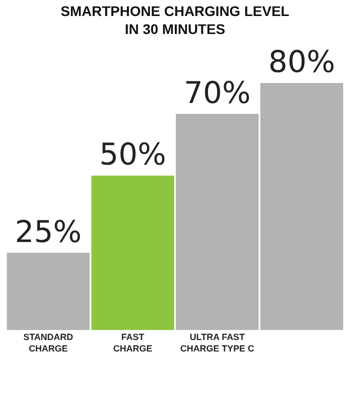 This screenshot has width=350, height=400. I want to click on data-label: 50%, so click(132, 155).